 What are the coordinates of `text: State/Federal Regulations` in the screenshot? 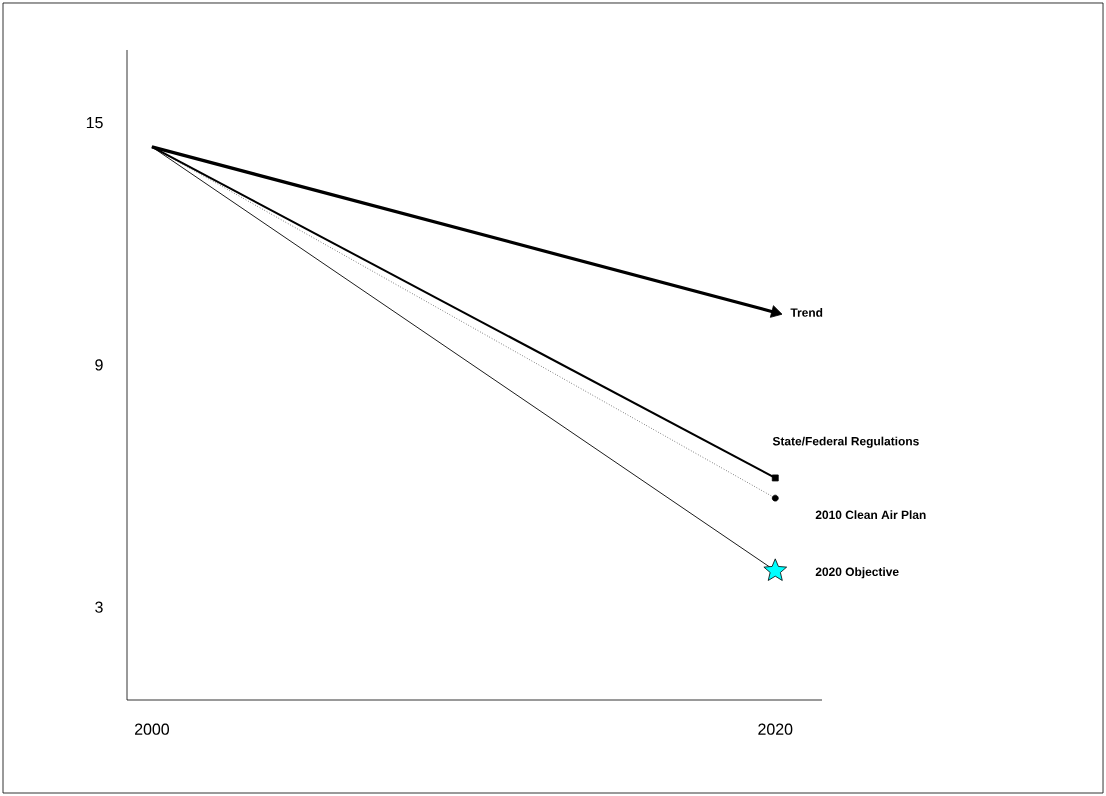 It's located at (845, 442).